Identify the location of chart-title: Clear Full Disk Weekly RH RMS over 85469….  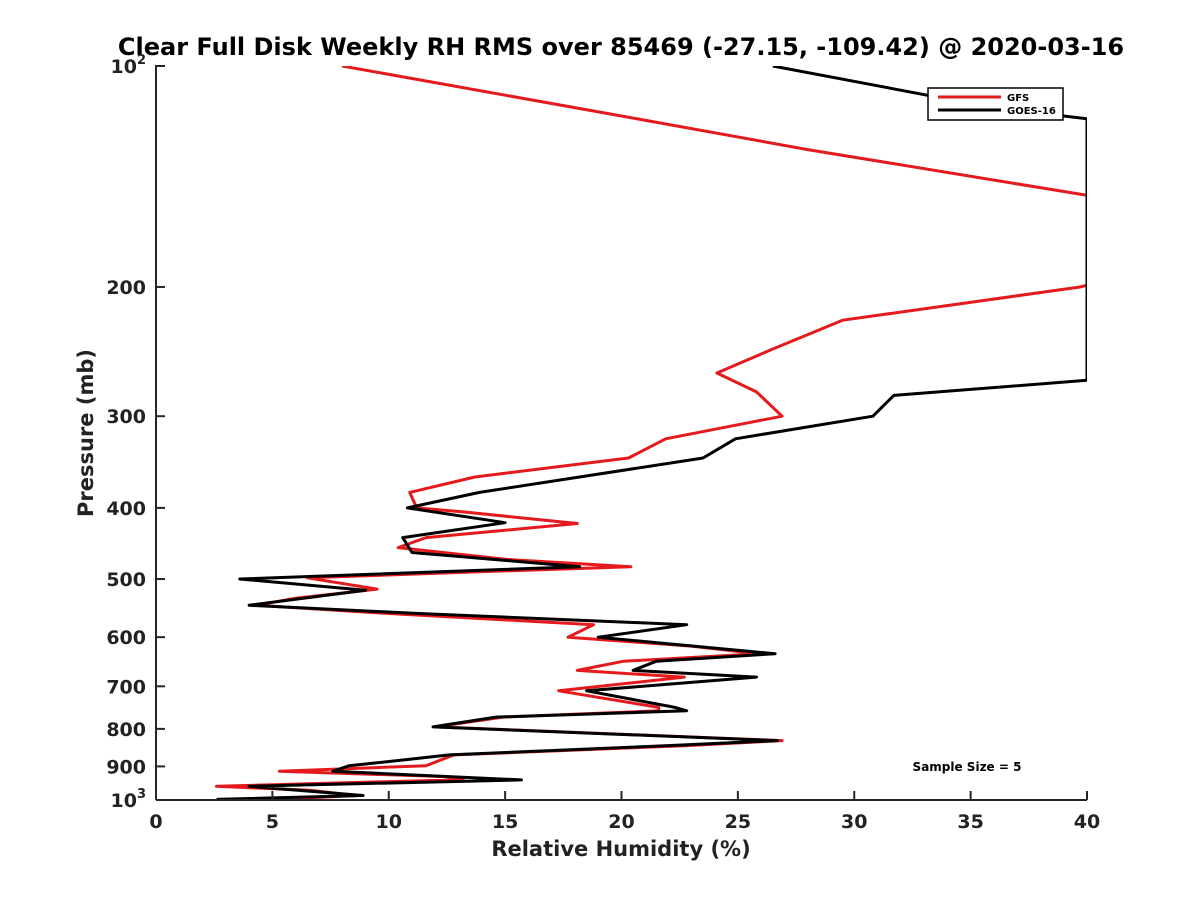
(621, 47).